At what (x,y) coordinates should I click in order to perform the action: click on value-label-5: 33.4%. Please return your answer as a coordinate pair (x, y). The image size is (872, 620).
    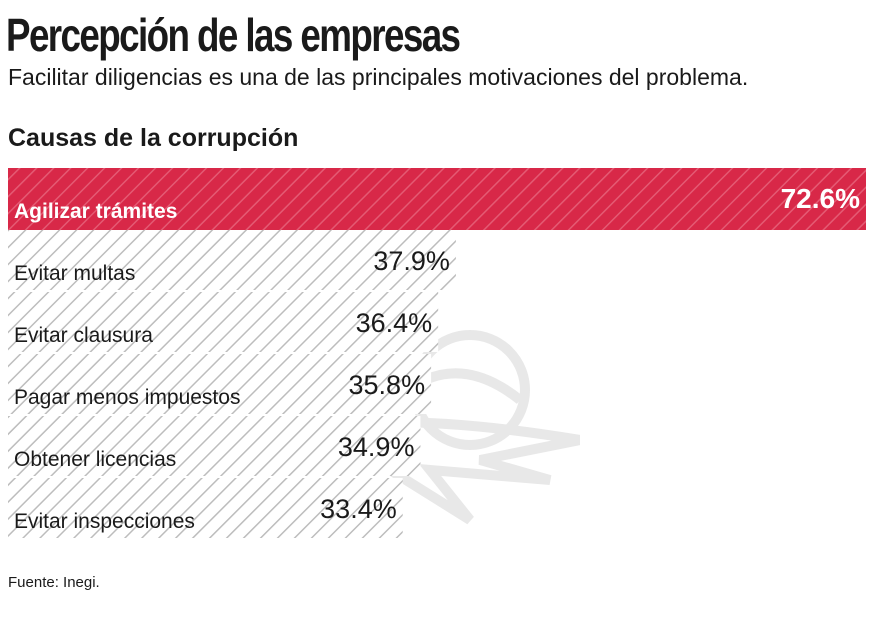
    Looking at the image, I should click on (358, 509).